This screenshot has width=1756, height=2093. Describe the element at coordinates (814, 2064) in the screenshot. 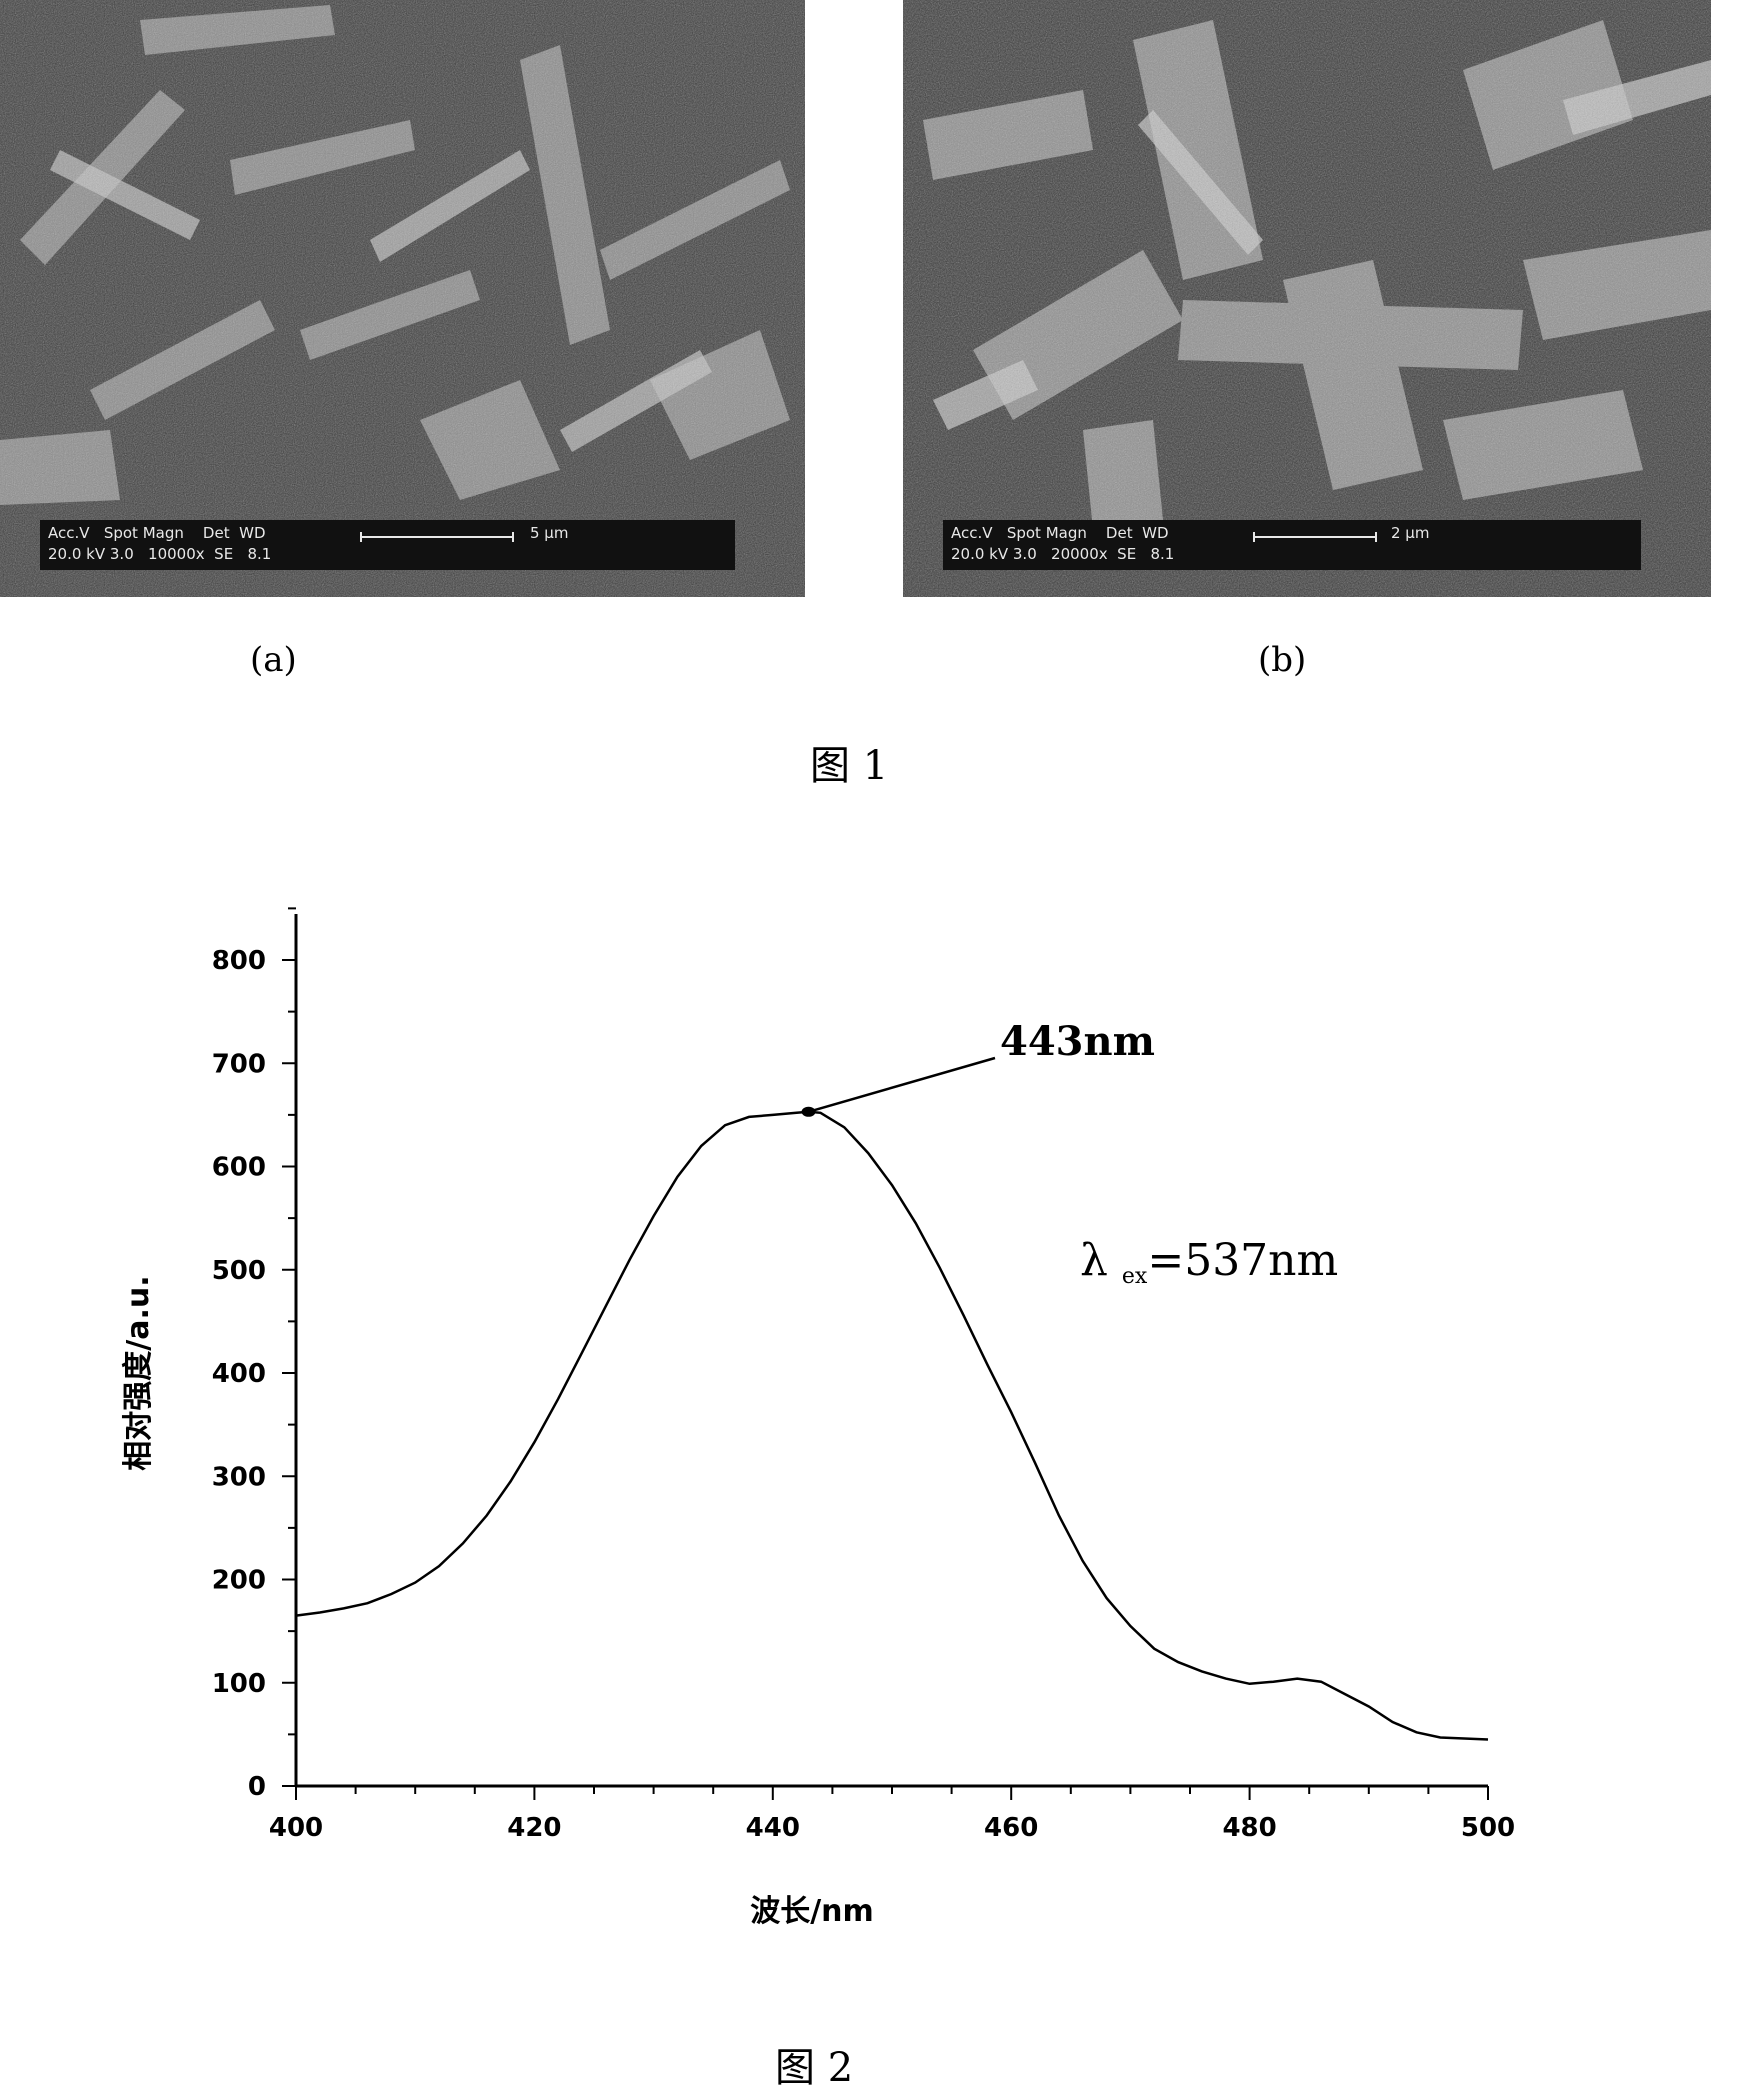

I see `figure2-caption: 图 2` at that location.